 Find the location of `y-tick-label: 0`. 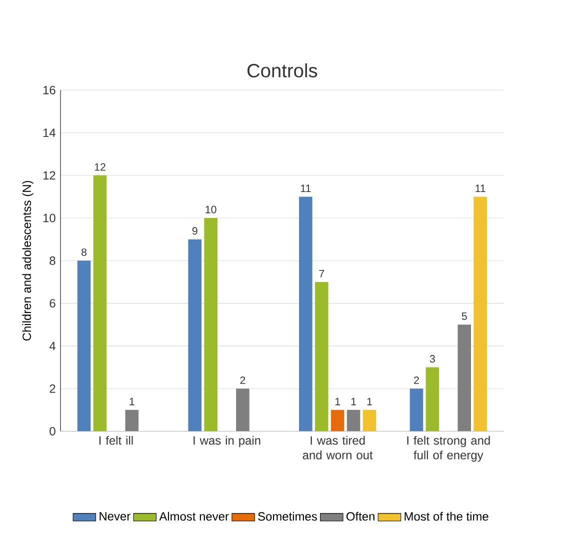

y-tick-label: 0 is located at coordinates (53, 431).